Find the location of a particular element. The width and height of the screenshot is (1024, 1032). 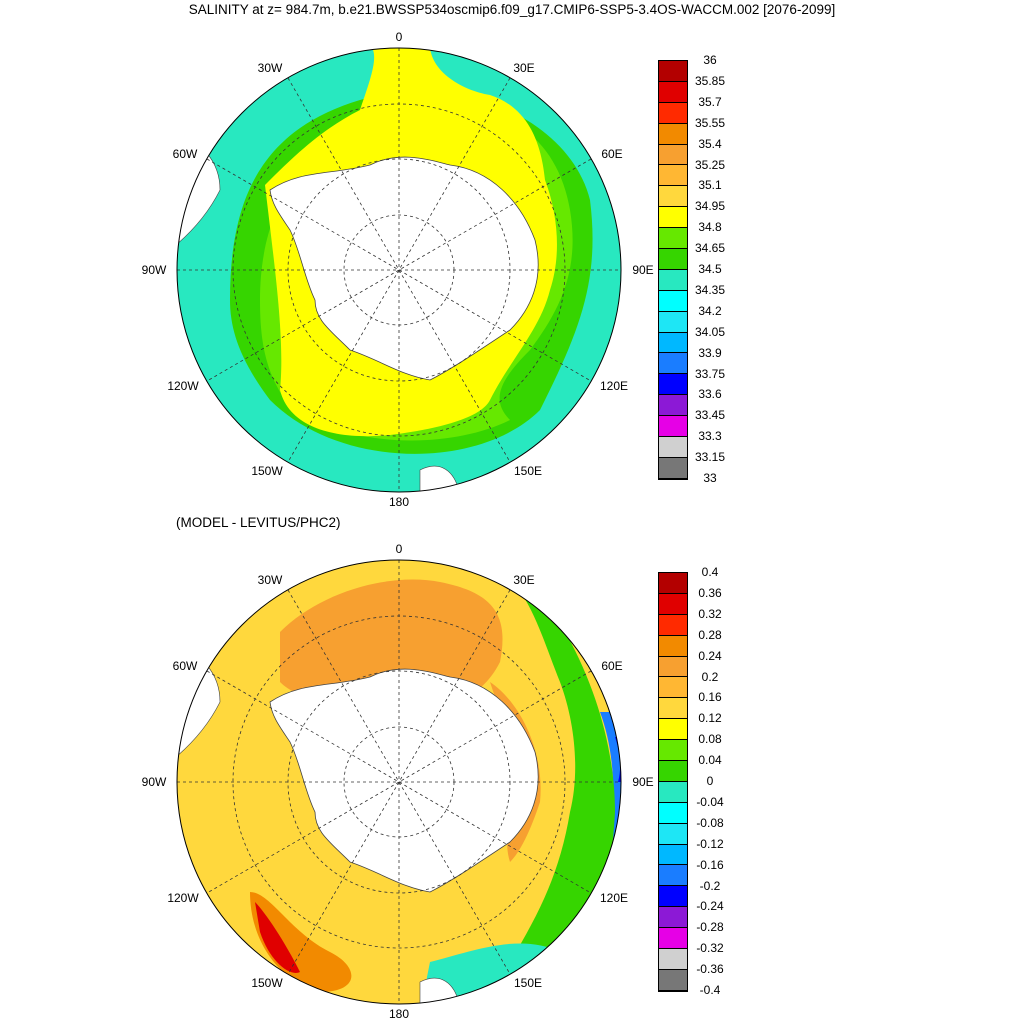

salinity-colorbar-tick-label: 34.65 is located at coordinates (710, 248).